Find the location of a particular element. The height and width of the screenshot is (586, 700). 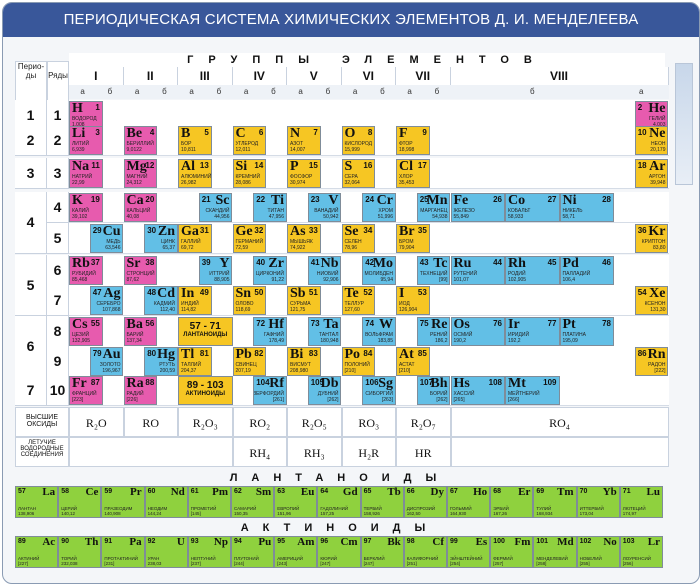

element-P: P 15 ФОСФОР 30,974 is located at coordinates (304, 173).